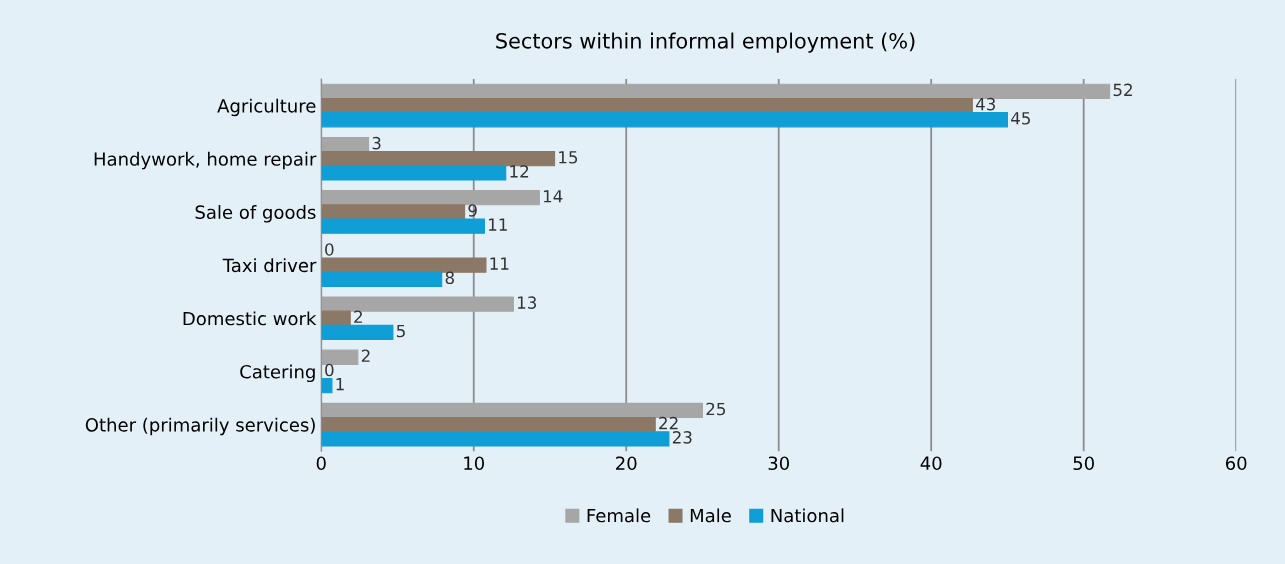  I want to click on x-tick-label: 10, so click(474, 463).